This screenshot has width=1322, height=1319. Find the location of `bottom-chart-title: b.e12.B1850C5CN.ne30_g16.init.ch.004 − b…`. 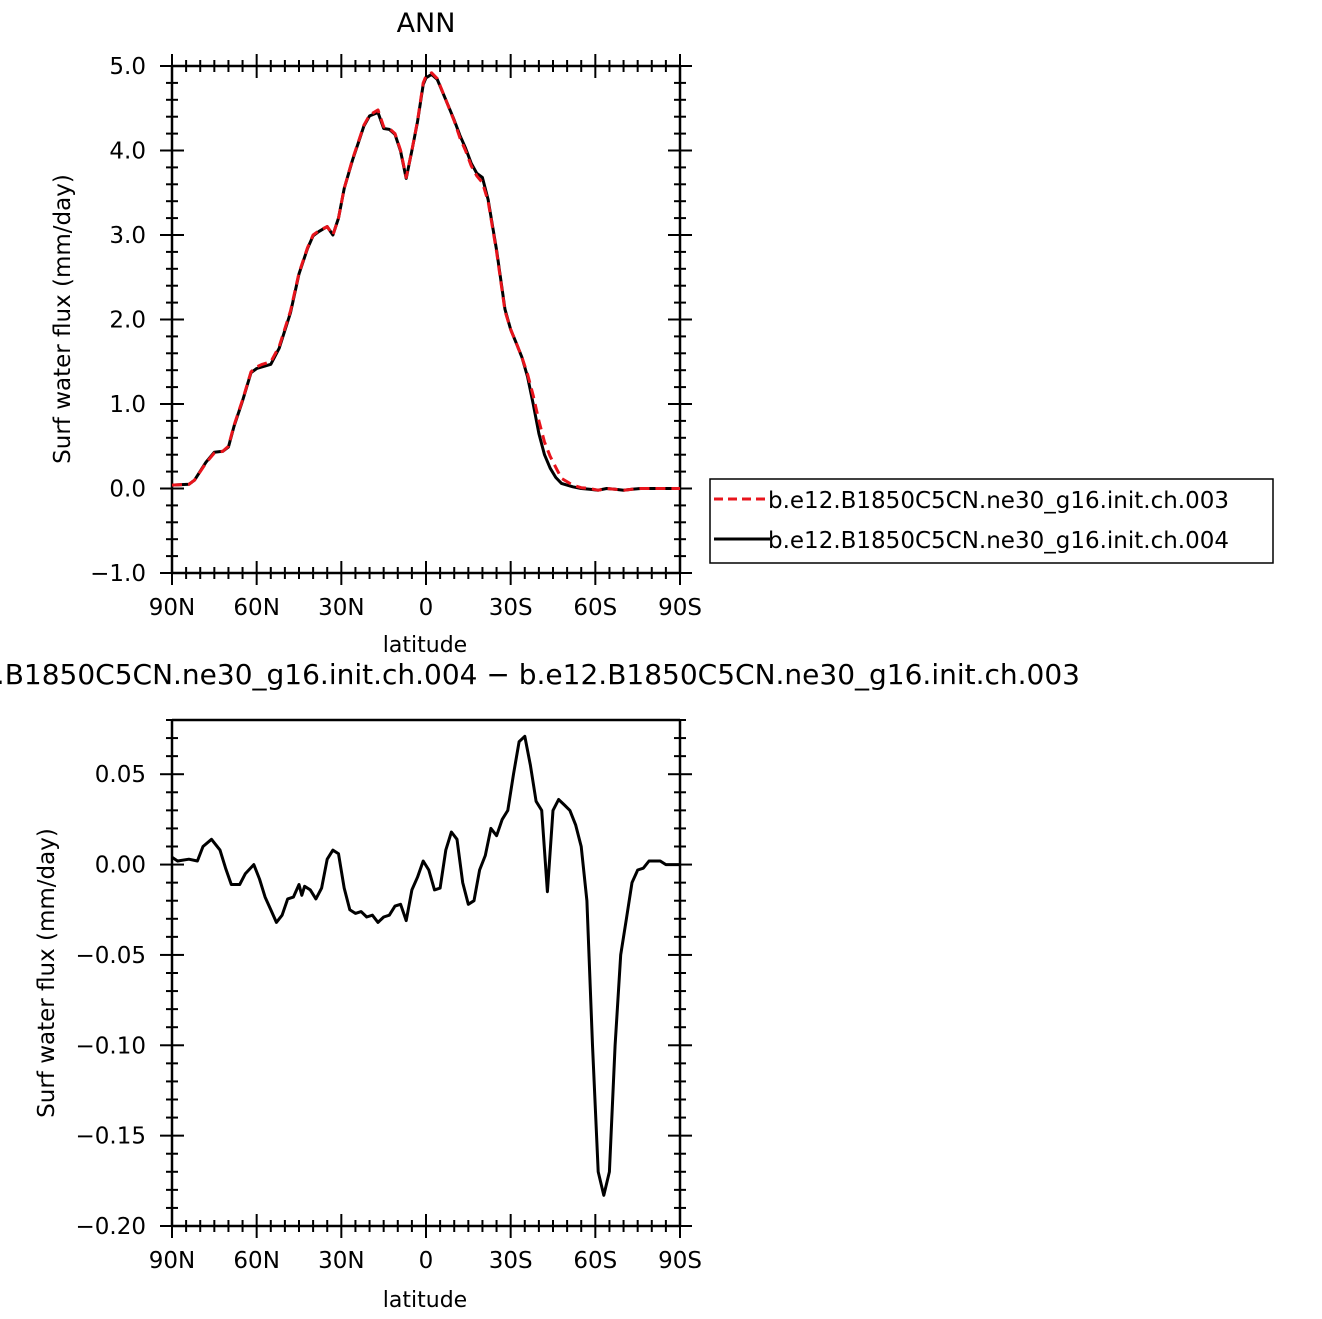

bottom-chart-title: b.e12.B1850C5CN.ne30_g16.init.ch.004 − b… is located at coordinates (540, 674).